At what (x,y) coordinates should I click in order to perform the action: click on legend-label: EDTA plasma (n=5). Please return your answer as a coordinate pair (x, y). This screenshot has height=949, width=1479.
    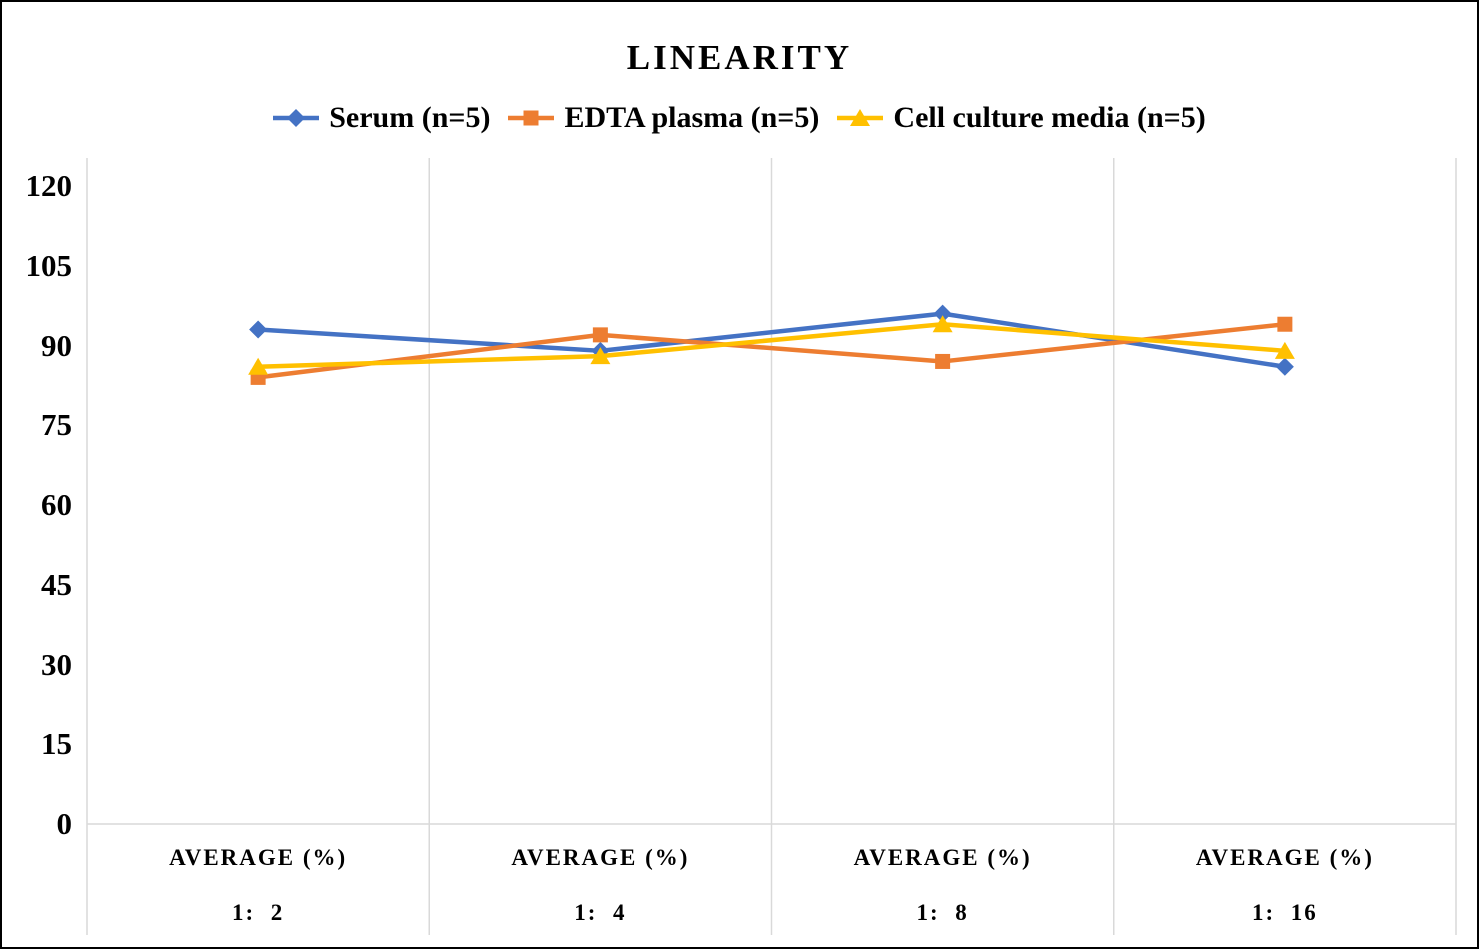
    Looking at the image, I should click on (692, 117).